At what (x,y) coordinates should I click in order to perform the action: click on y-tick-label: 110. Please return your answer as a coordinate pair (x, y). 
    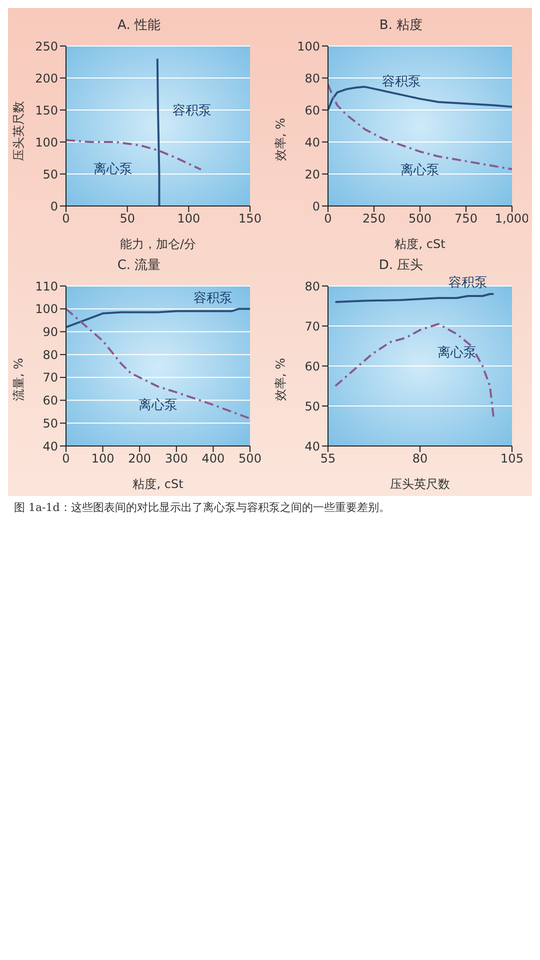
    Looking at the image, I should click on (46, 286).